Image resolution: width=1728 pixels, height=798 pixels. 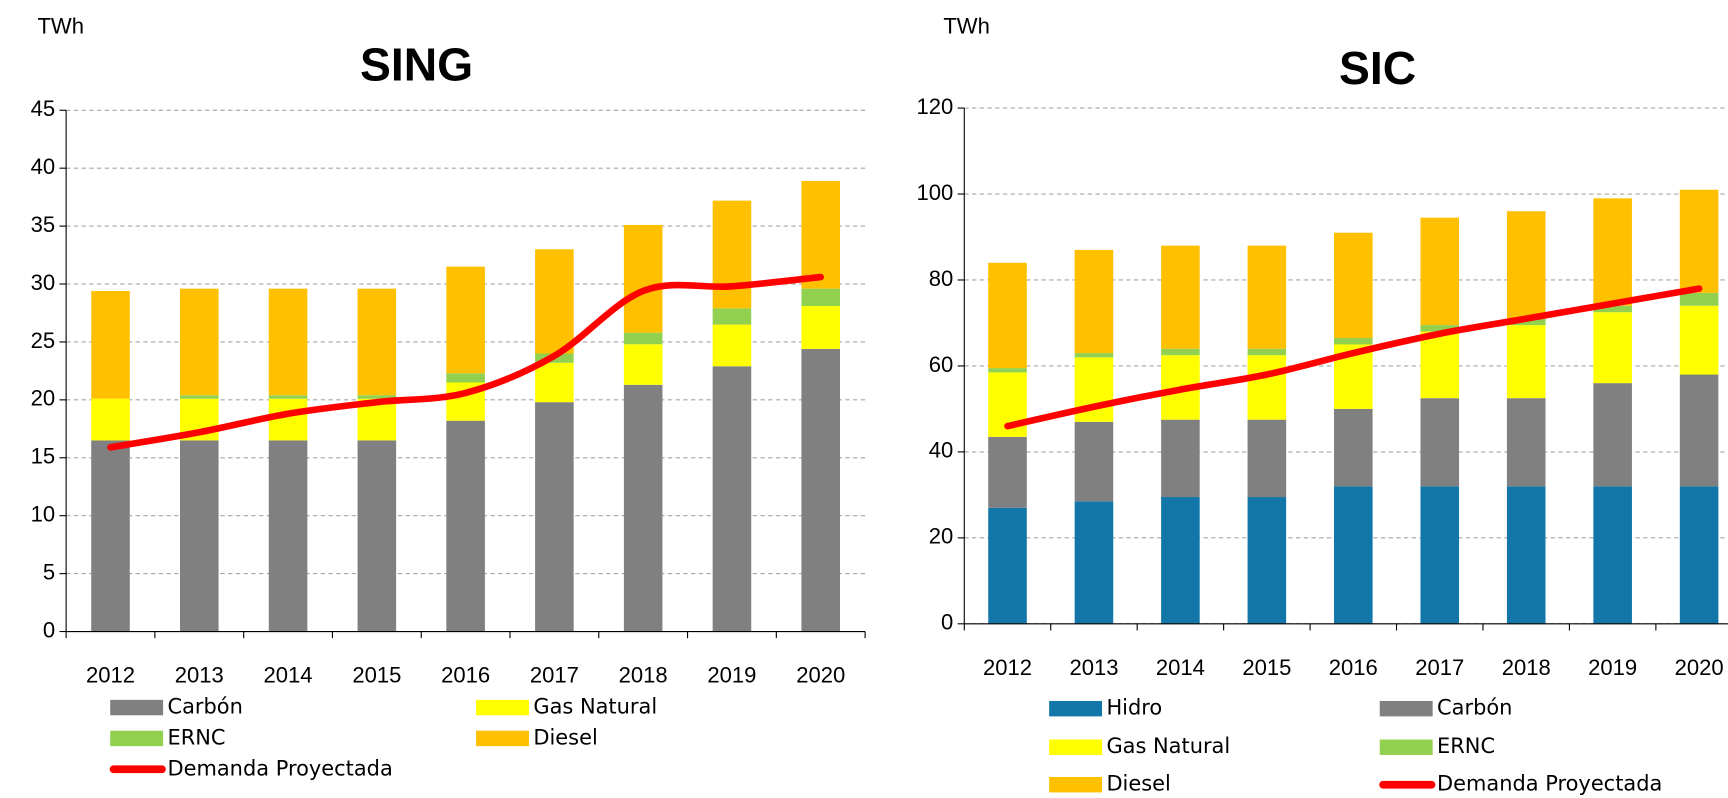 What do you see at coordinates (43, 340) in the screenshot?
I see `y-tick-label: 25` at bounding box center [43, 340].